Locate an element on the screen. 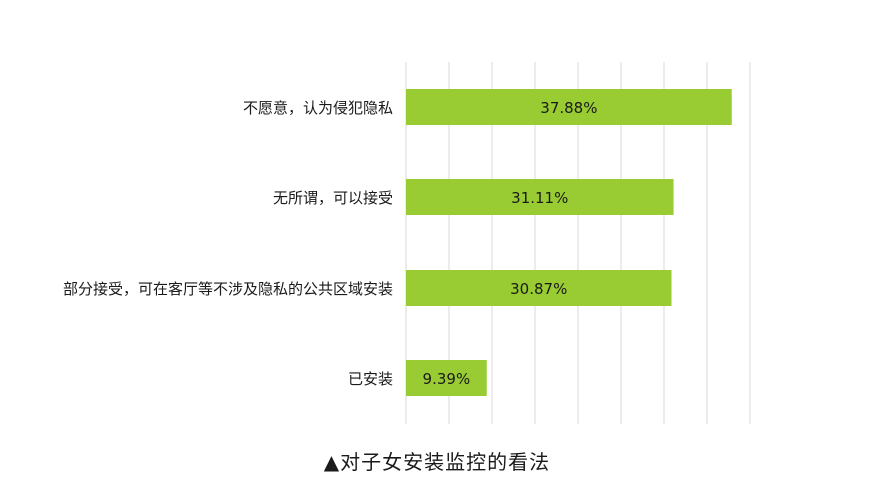  category-label: 已安装 is located at coordinates (370, 379).